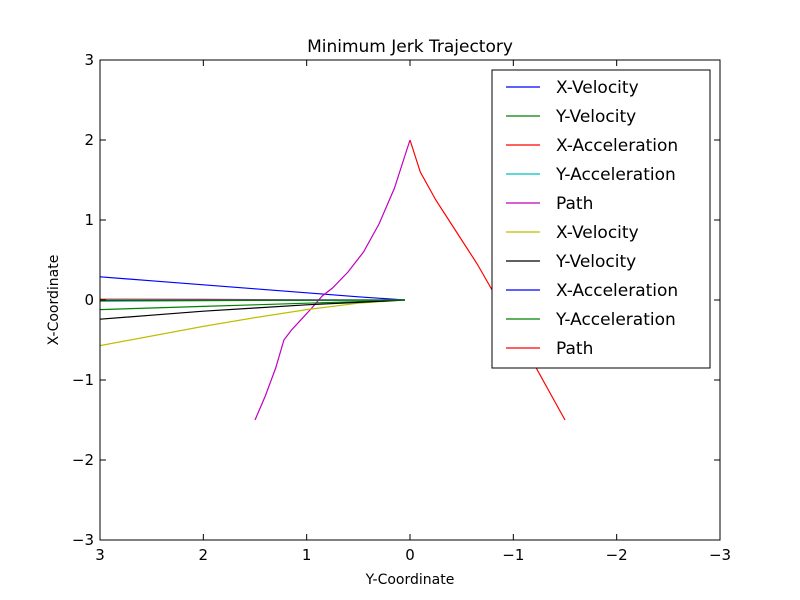 The width and height of the screenshot is (800, 600). I want to click on legend-box, so click(601, 219).